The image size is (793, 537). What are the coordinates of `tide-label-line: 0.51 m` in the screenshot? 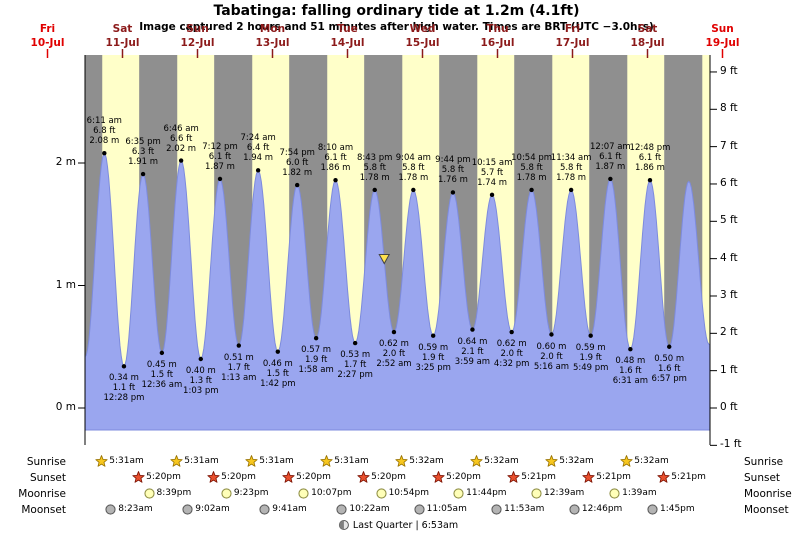 It's located at (238, 357).